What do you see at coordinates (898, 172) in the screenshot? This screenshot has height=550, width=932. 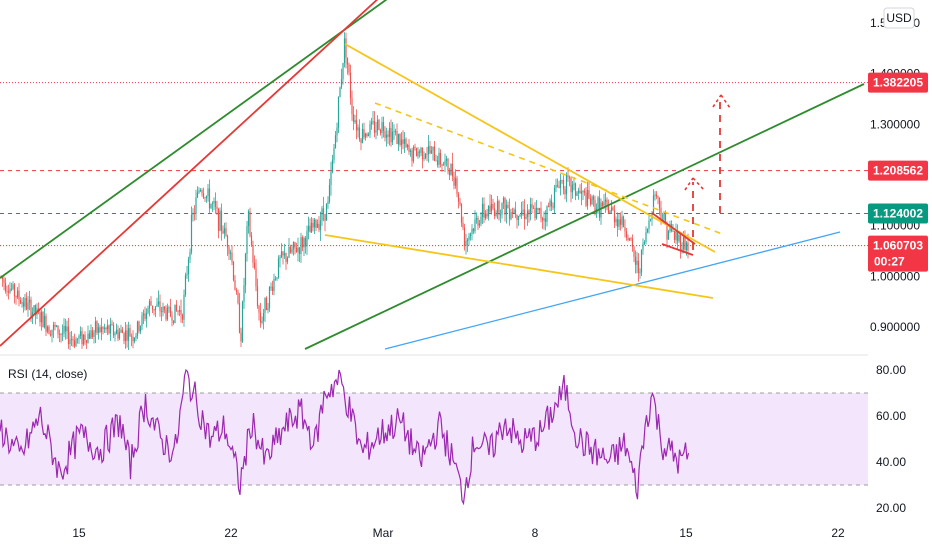 I see `price-tags: 1.382205 1.208562 1.124002 1.060703 00:27` at bounding box center [898, 172].